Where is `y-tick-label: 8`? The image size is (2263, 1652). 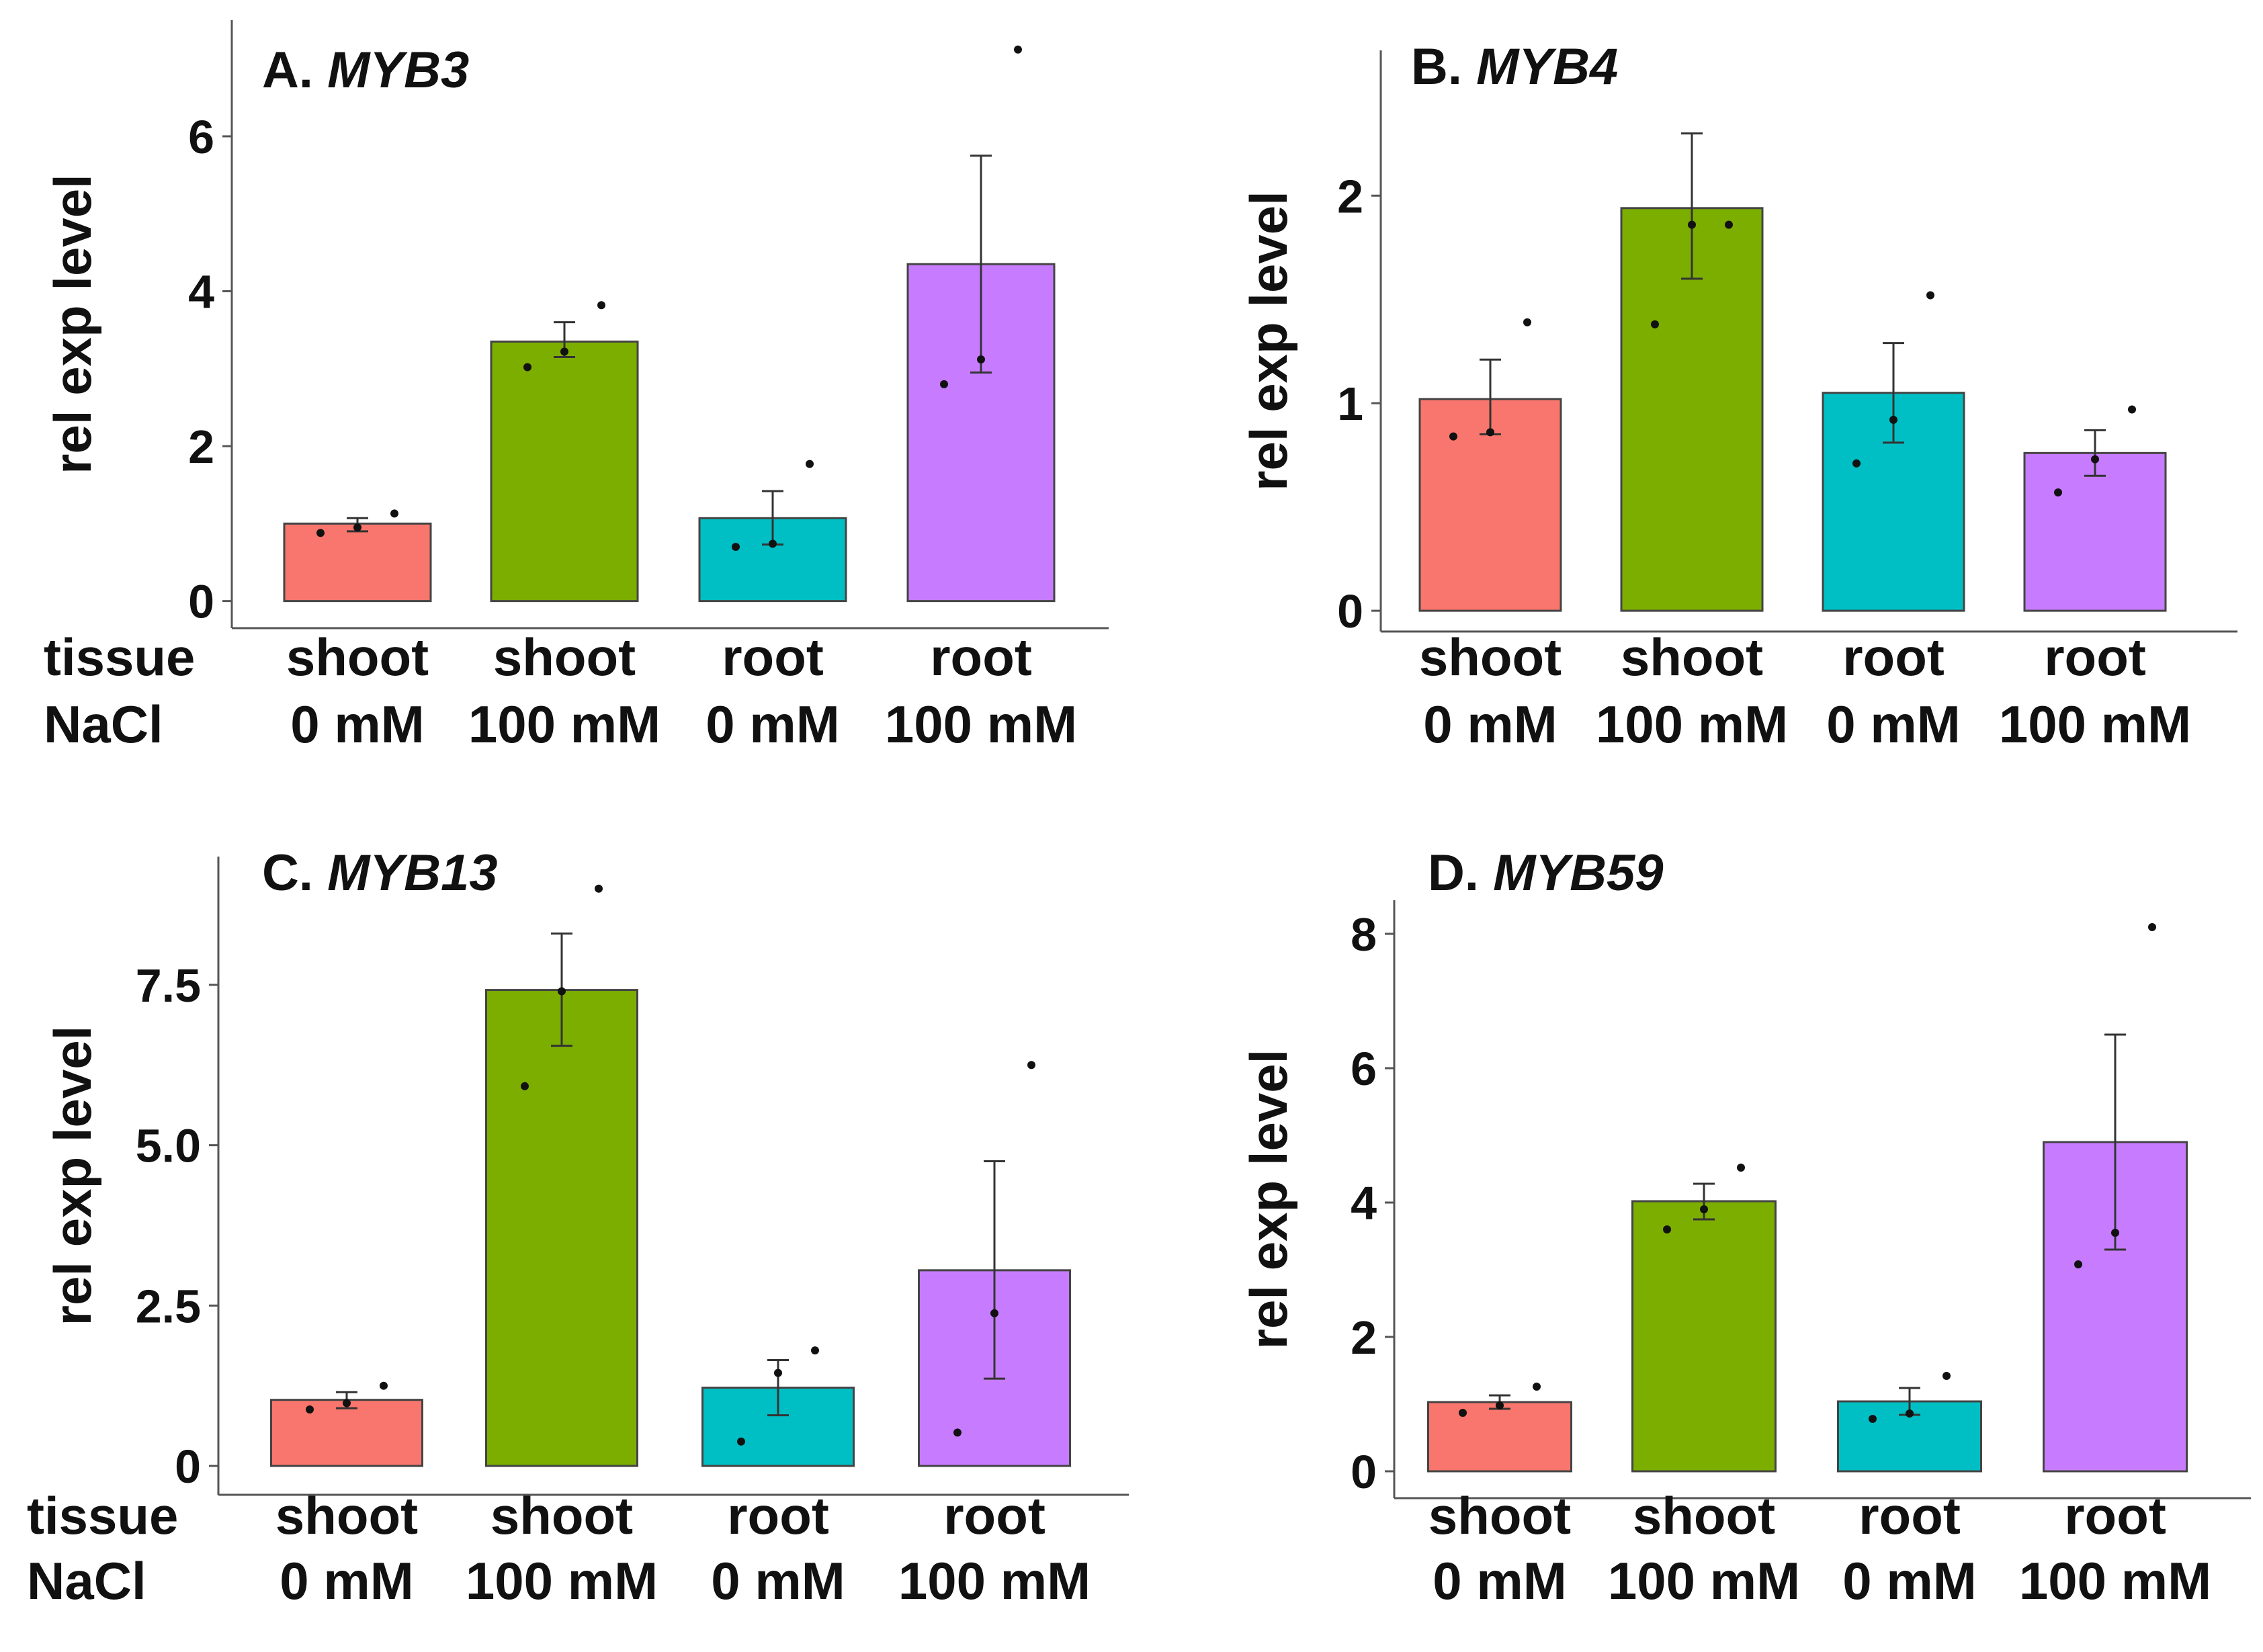
y-tick-label: 8 is located at coordinates (1364, 934).